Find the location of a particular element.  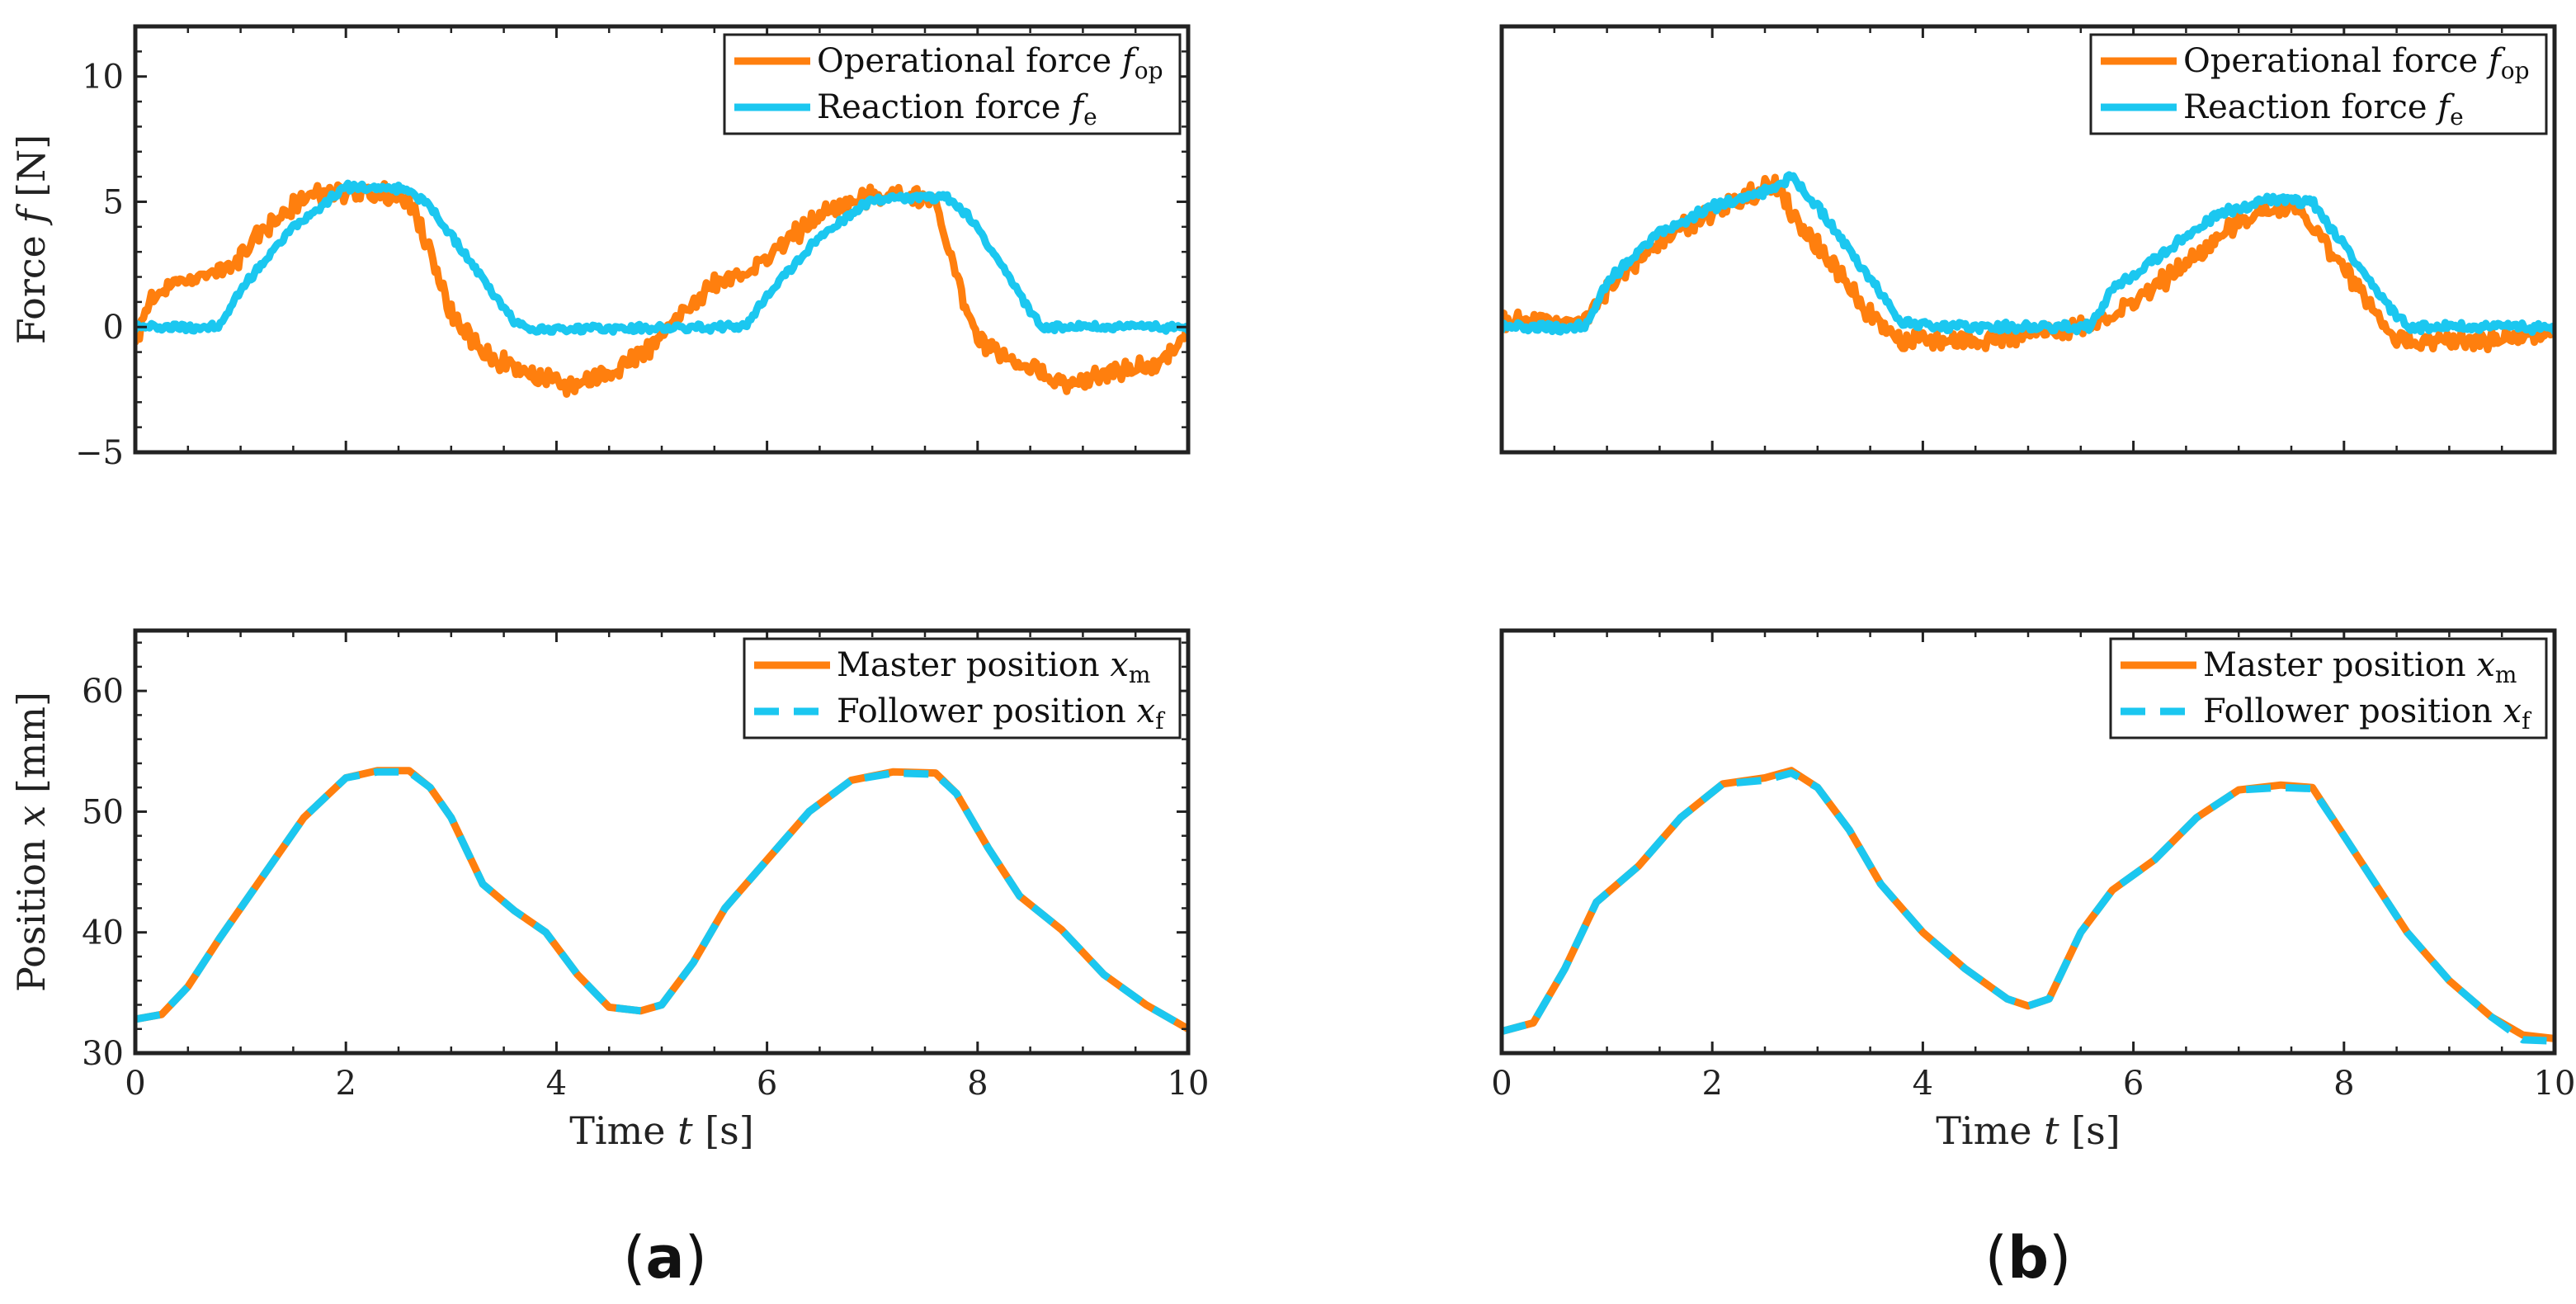

series-a-force-primary is located at coordinates (661, 289).